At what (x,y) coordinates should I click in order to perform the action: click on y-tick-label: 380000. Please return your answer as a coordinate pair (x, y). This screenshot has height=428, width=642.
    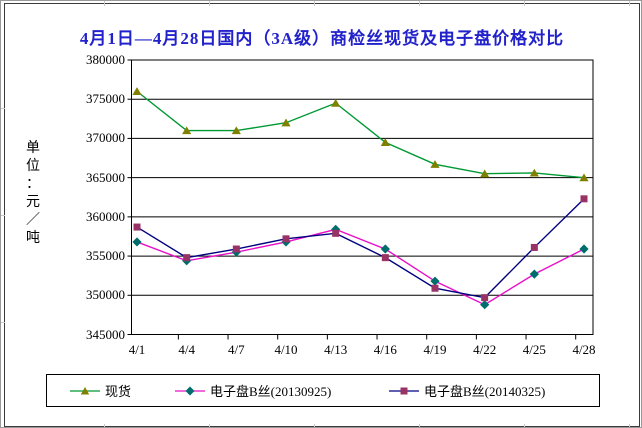
    Looking at the image, I should click on (105, 59).